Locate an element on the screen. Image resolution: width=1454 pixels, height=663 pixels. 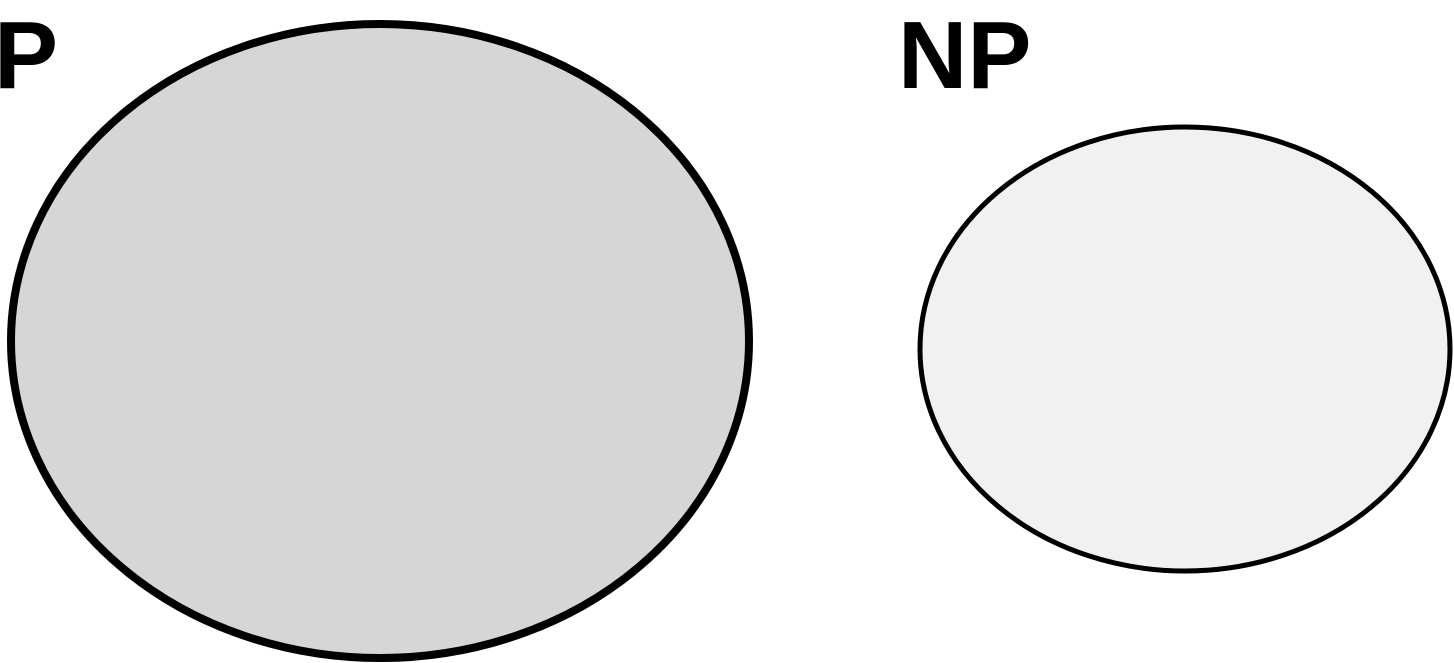
set-p-label: P is located at coordinates (29, 55).